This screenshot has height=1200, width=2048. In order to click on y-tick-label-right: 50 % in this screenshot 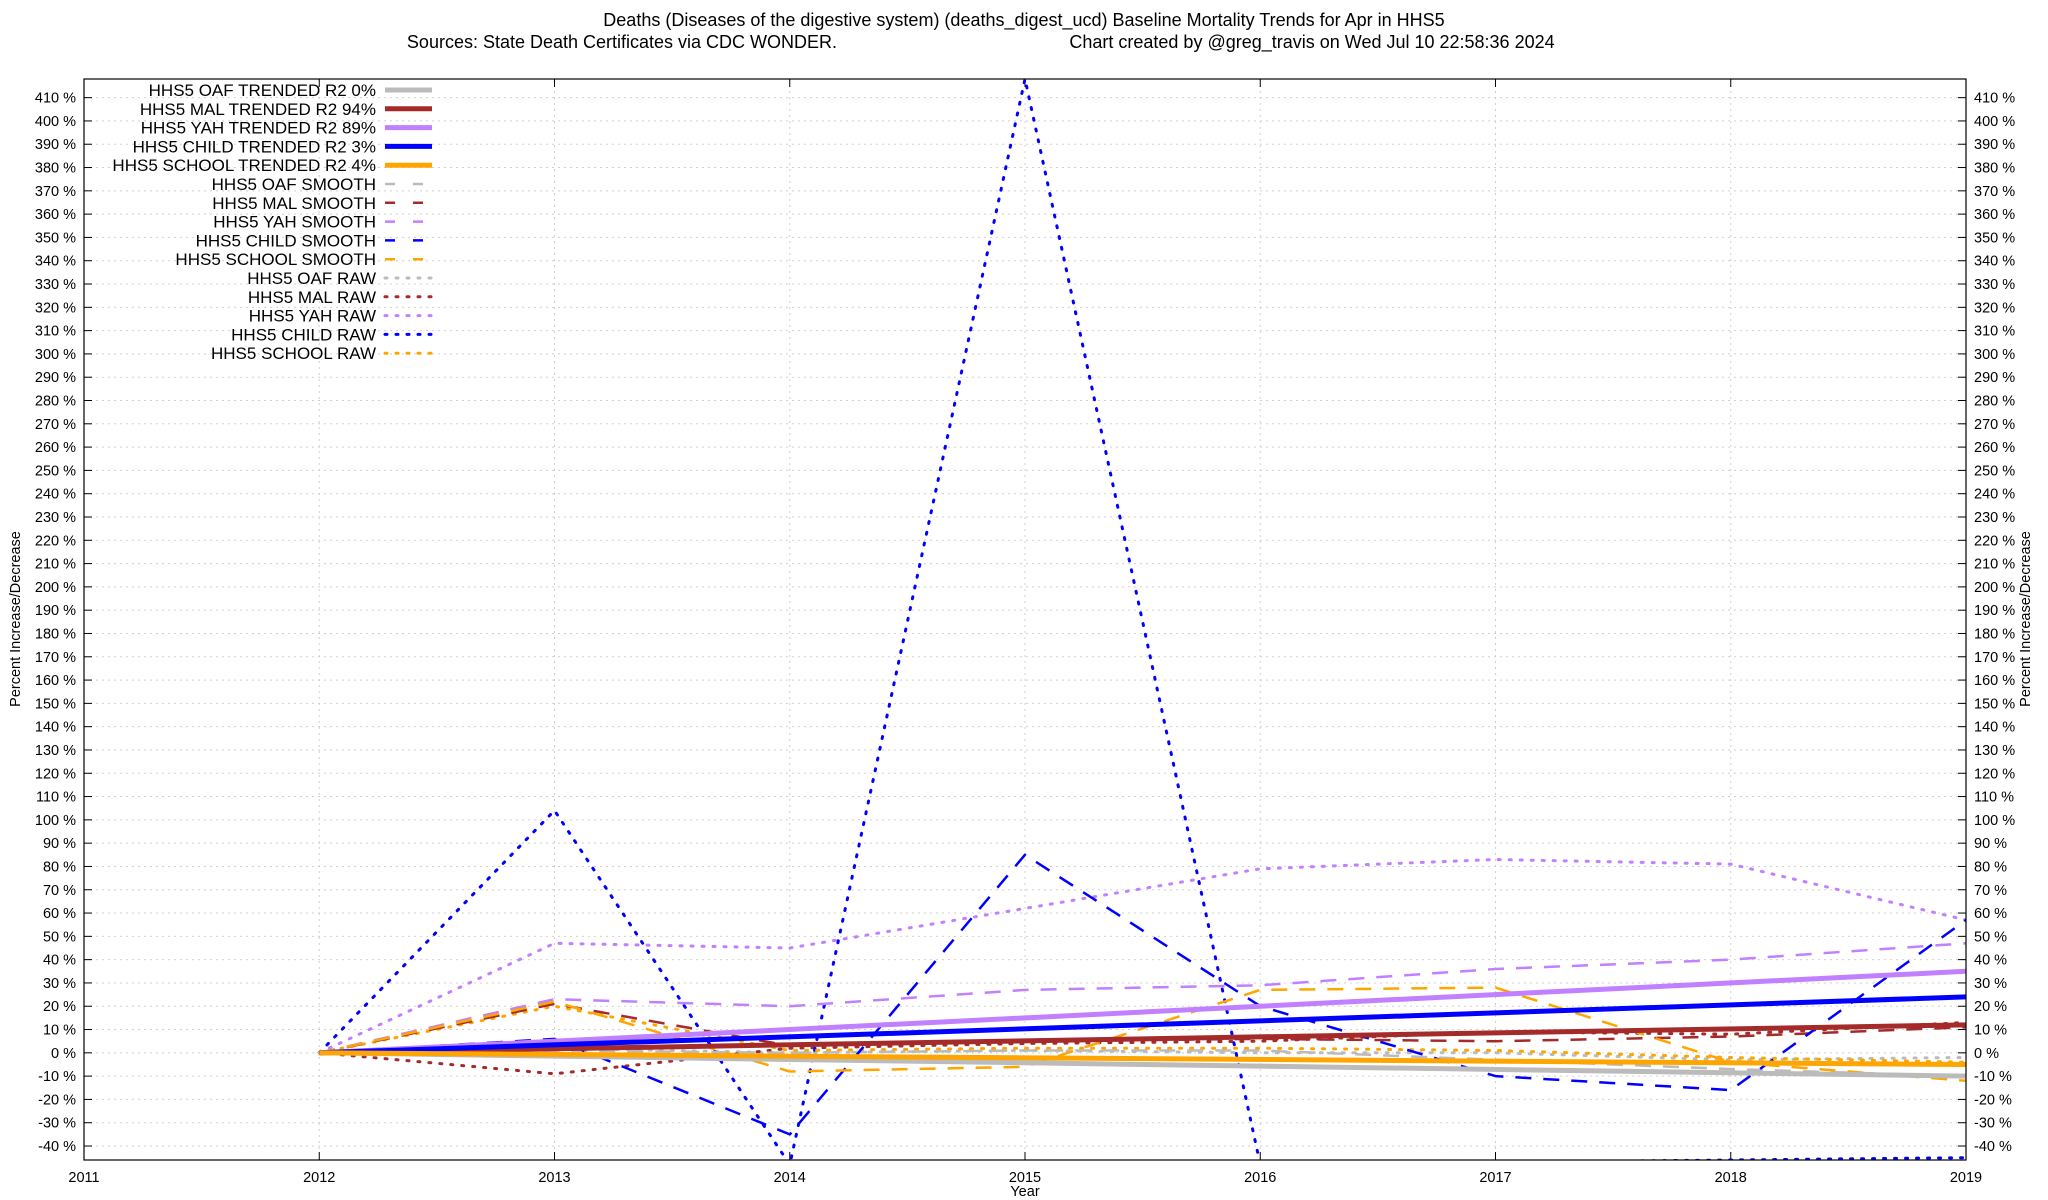, I will do `click(1990, 937)`.